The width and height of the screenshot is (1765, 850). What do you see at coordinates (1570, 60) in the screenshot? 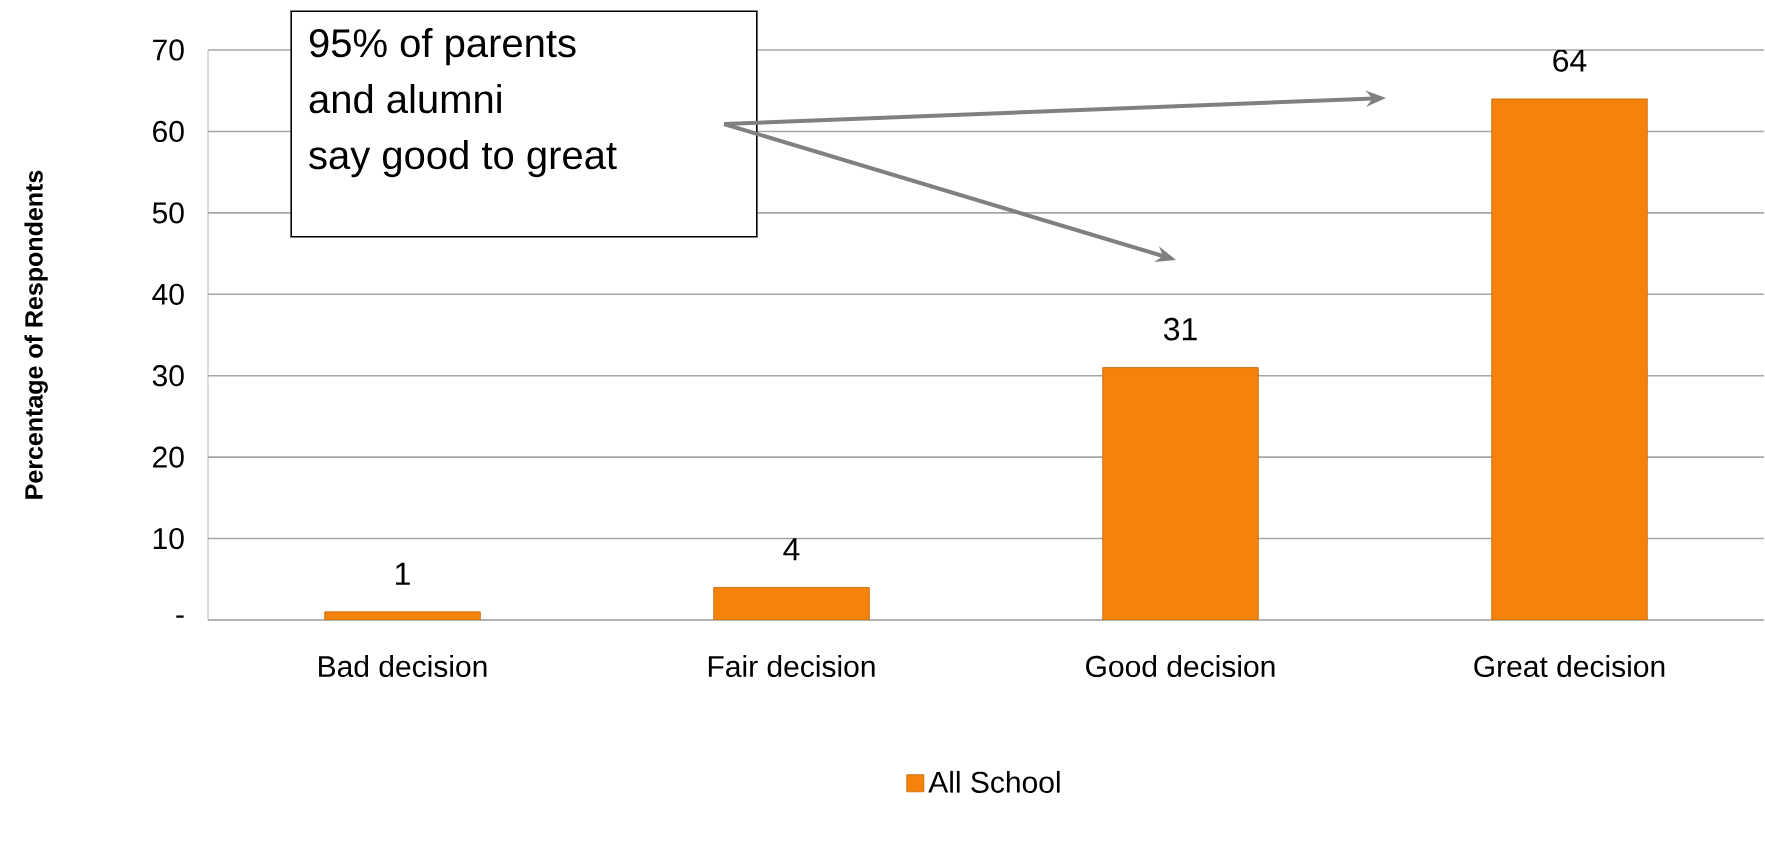
I see `data-label: 64` at bounding box center [1570, 60].